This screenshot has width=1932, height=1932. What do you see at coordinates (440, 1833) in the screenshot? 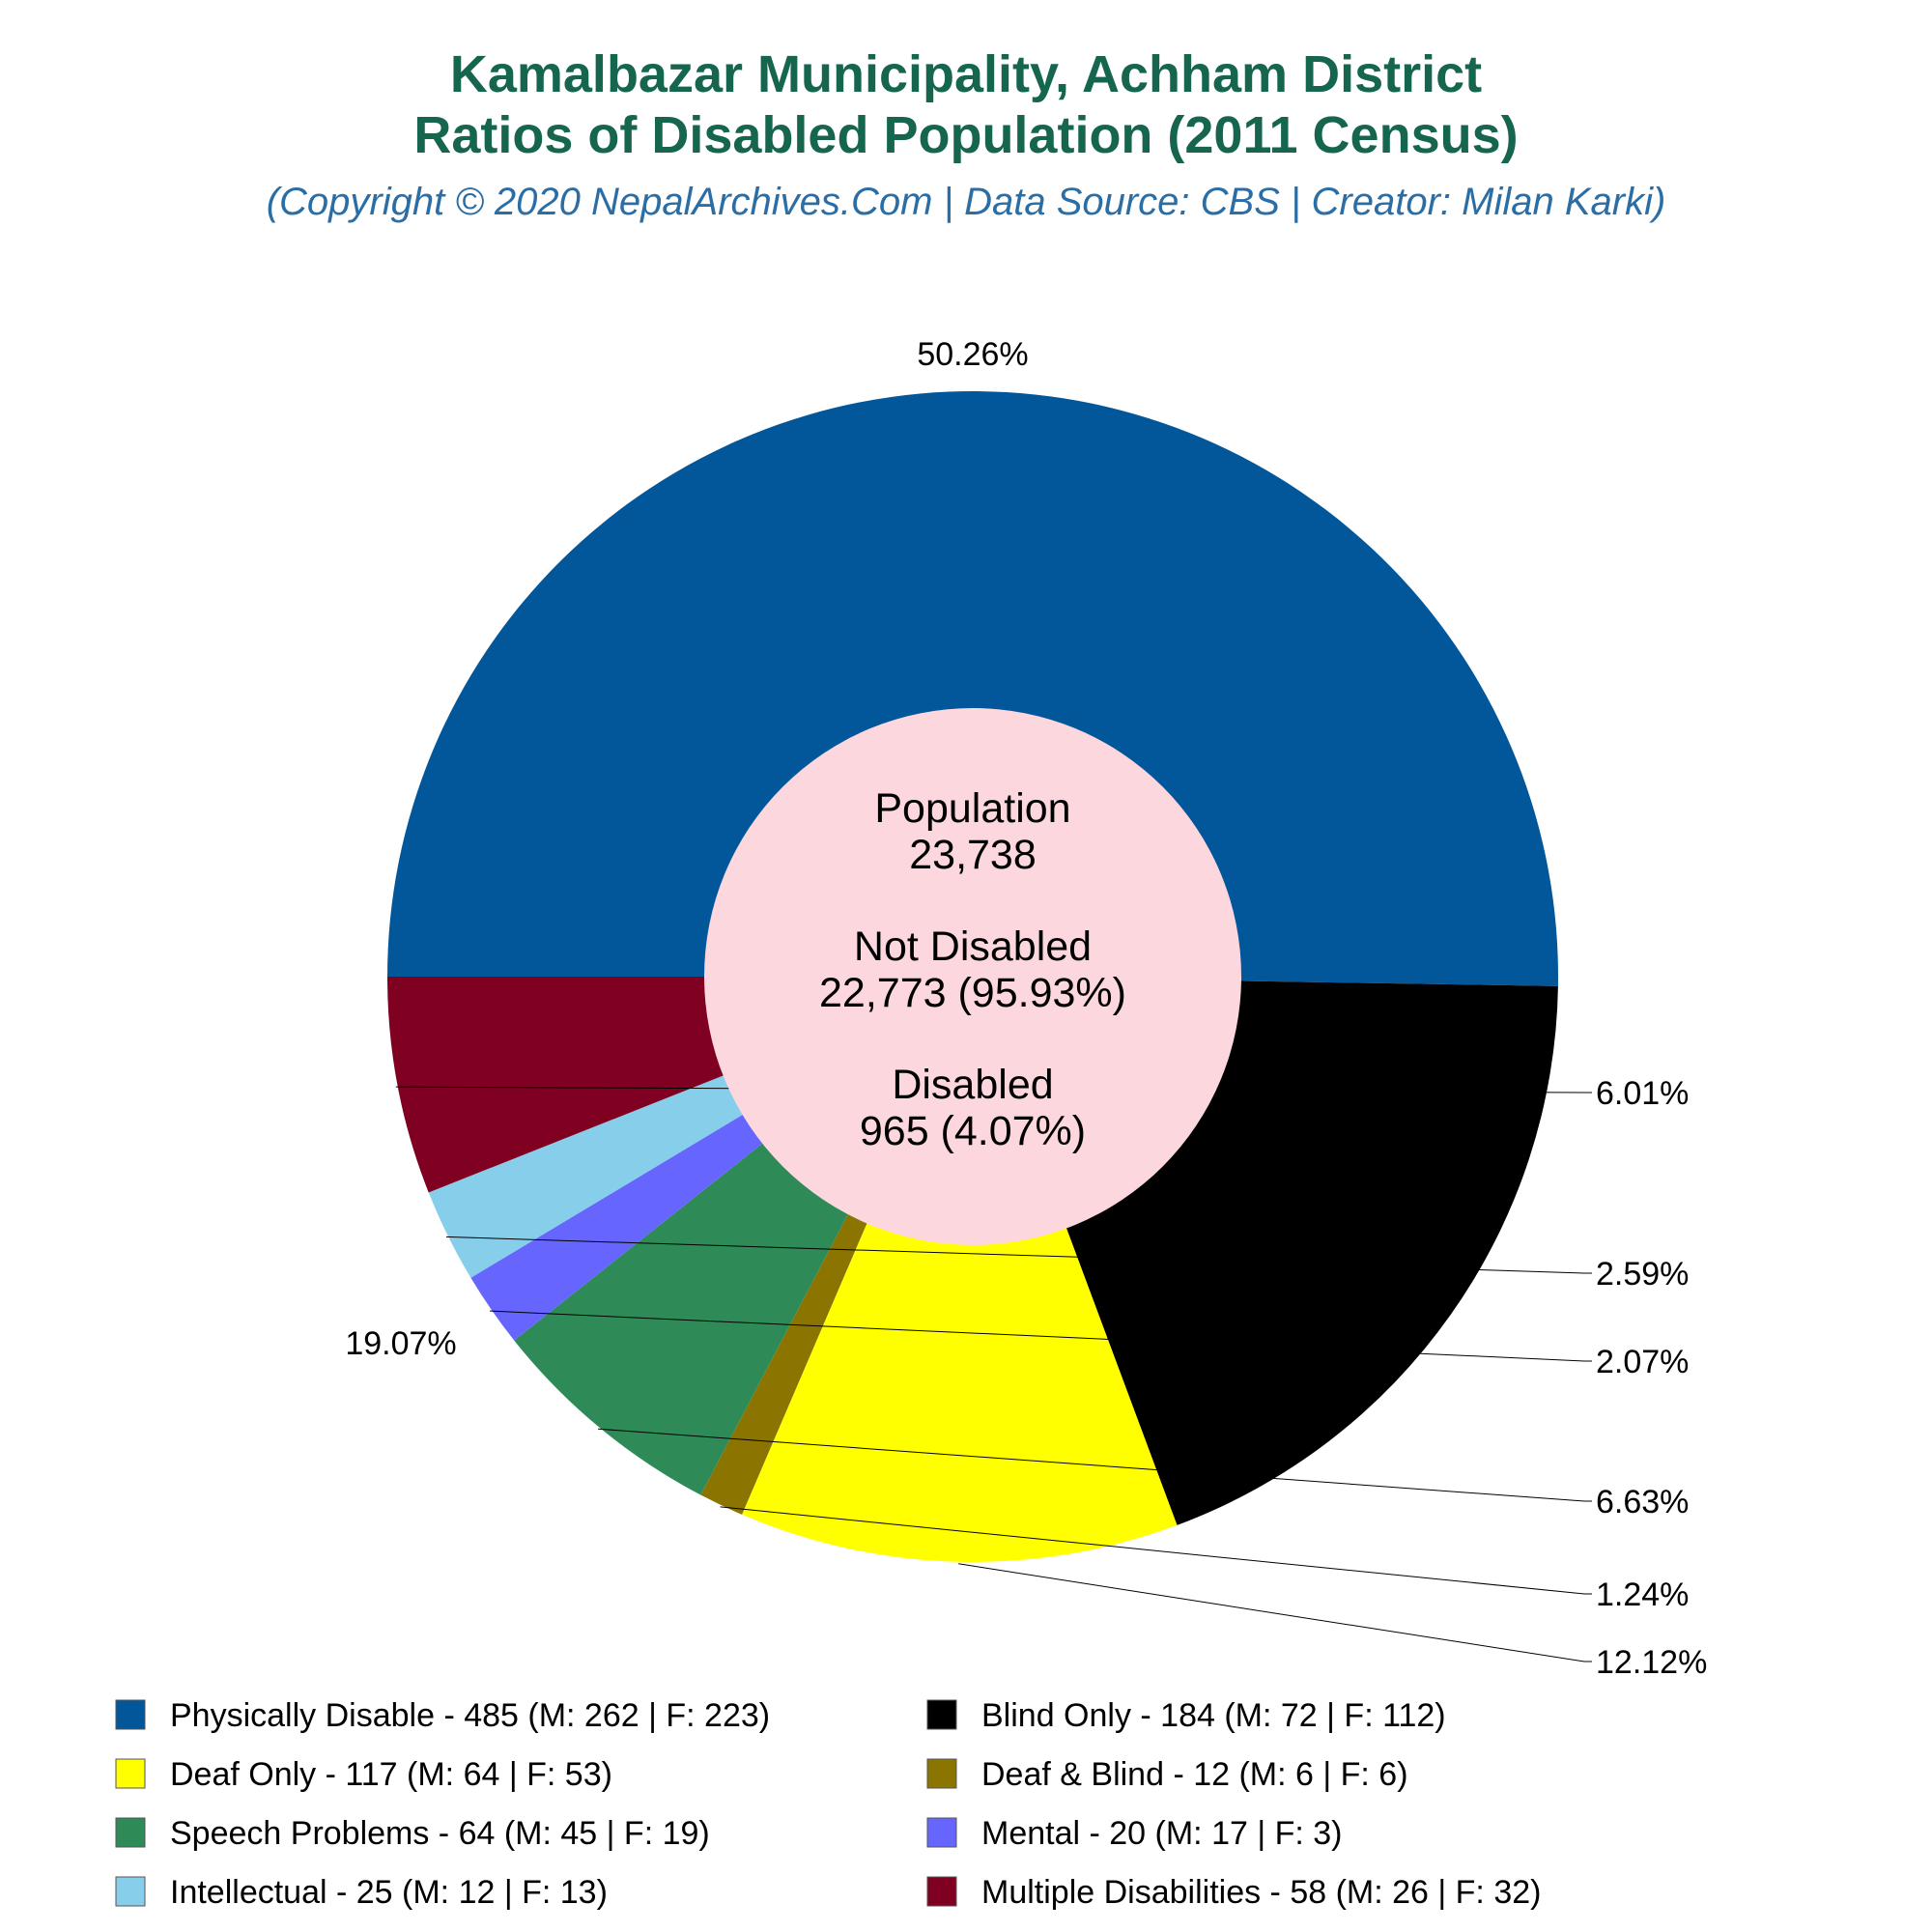
I see `legend-label-speech-problems: Speech Problems - 64 (M: 45 | F: 19)` at bounding box center [440, 1833].